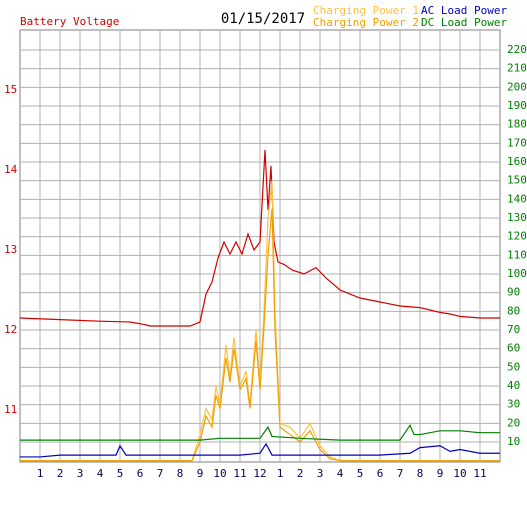 This screenshot has height=510, width=527. Describe the element at coordinates (513, 441) in the screenshot. I see `y2-tick-label: 10` at that location.